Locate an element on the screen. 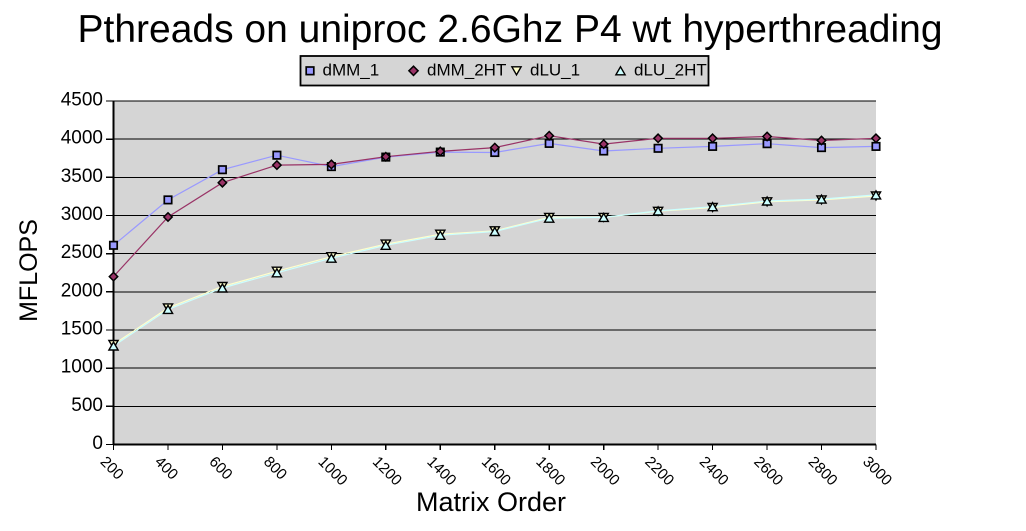  svg-text: 2400 is located at coordinates (714, 471).